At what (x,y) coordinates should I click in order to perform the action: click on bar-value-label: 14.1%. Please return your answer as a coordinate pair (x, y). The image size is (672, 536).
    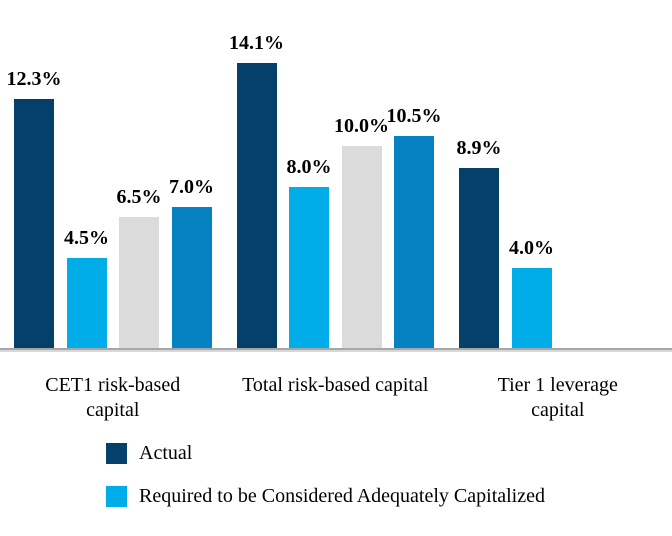
    Looking at the image, I should click on (256, 42).